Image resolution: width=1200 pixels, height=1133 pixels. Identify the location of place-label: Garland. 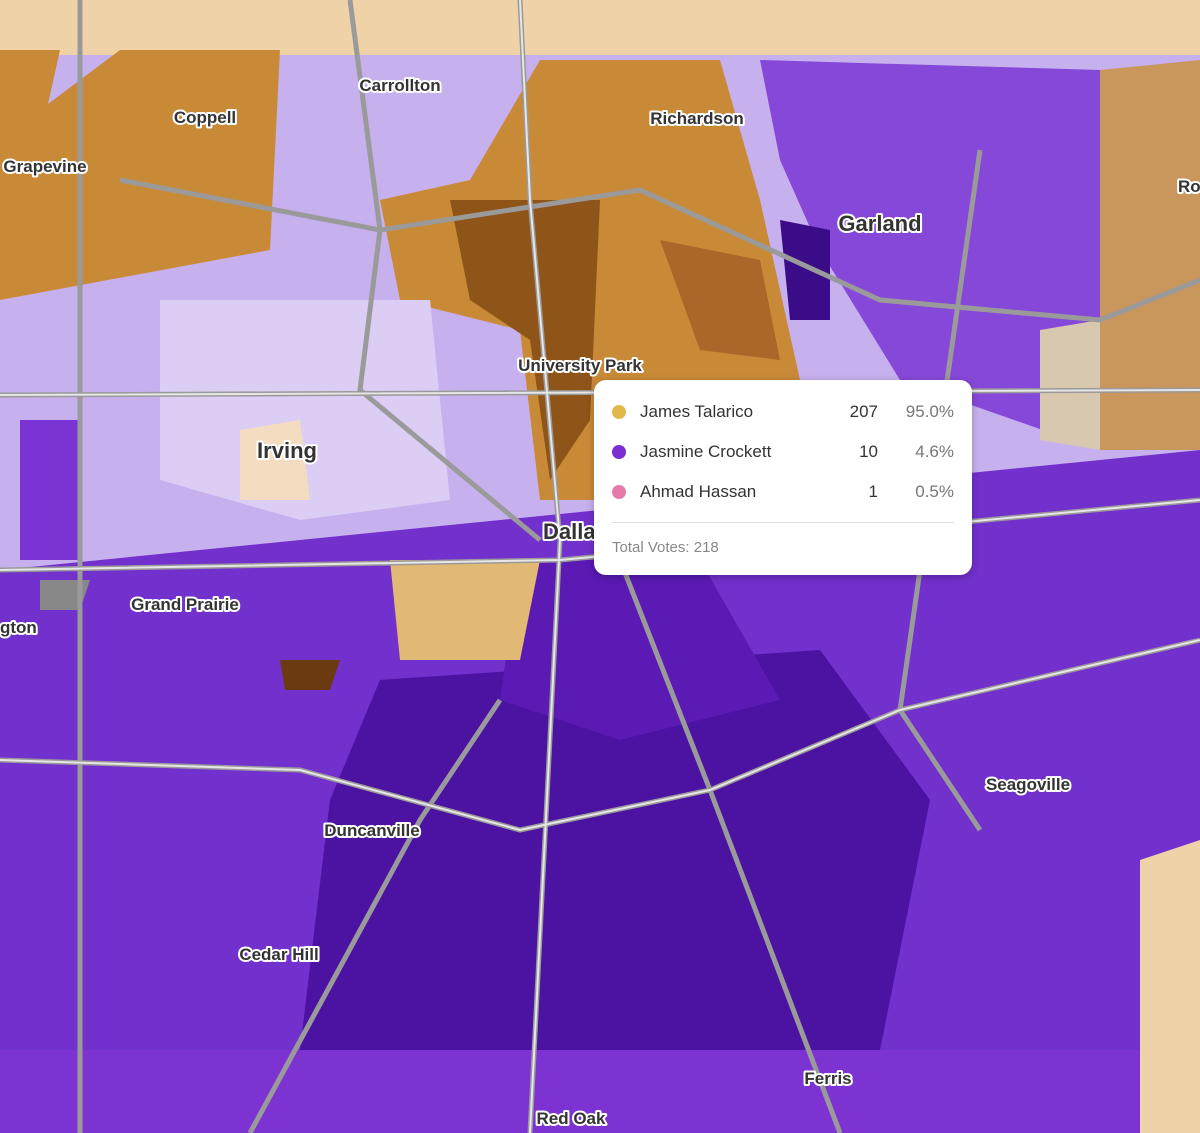
(879, 223).